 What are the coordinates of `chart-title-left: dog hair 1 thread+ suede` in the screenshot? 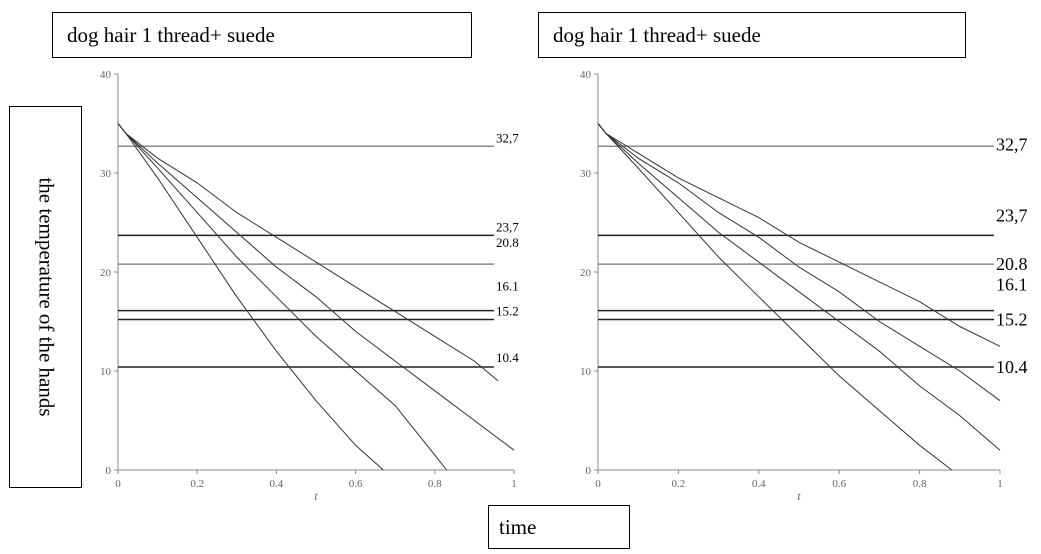 It's located at (262, 35).